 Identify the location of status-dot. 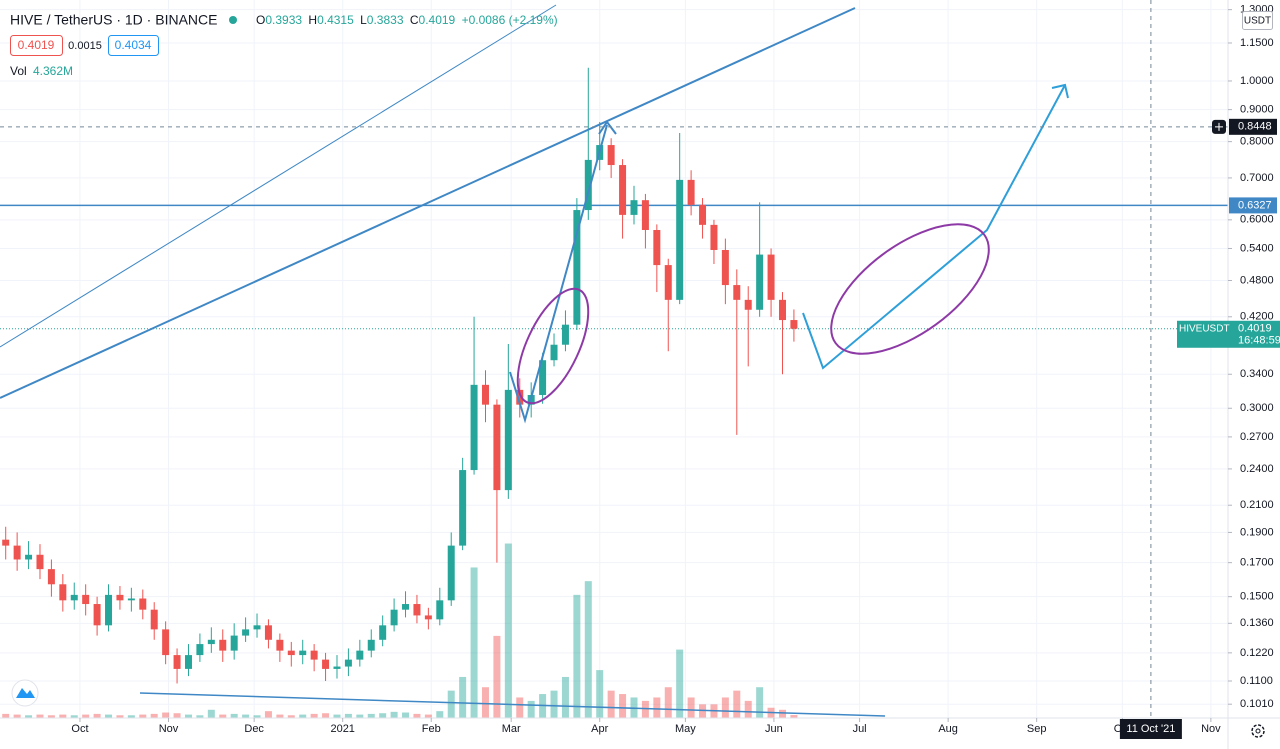
(233, 20).